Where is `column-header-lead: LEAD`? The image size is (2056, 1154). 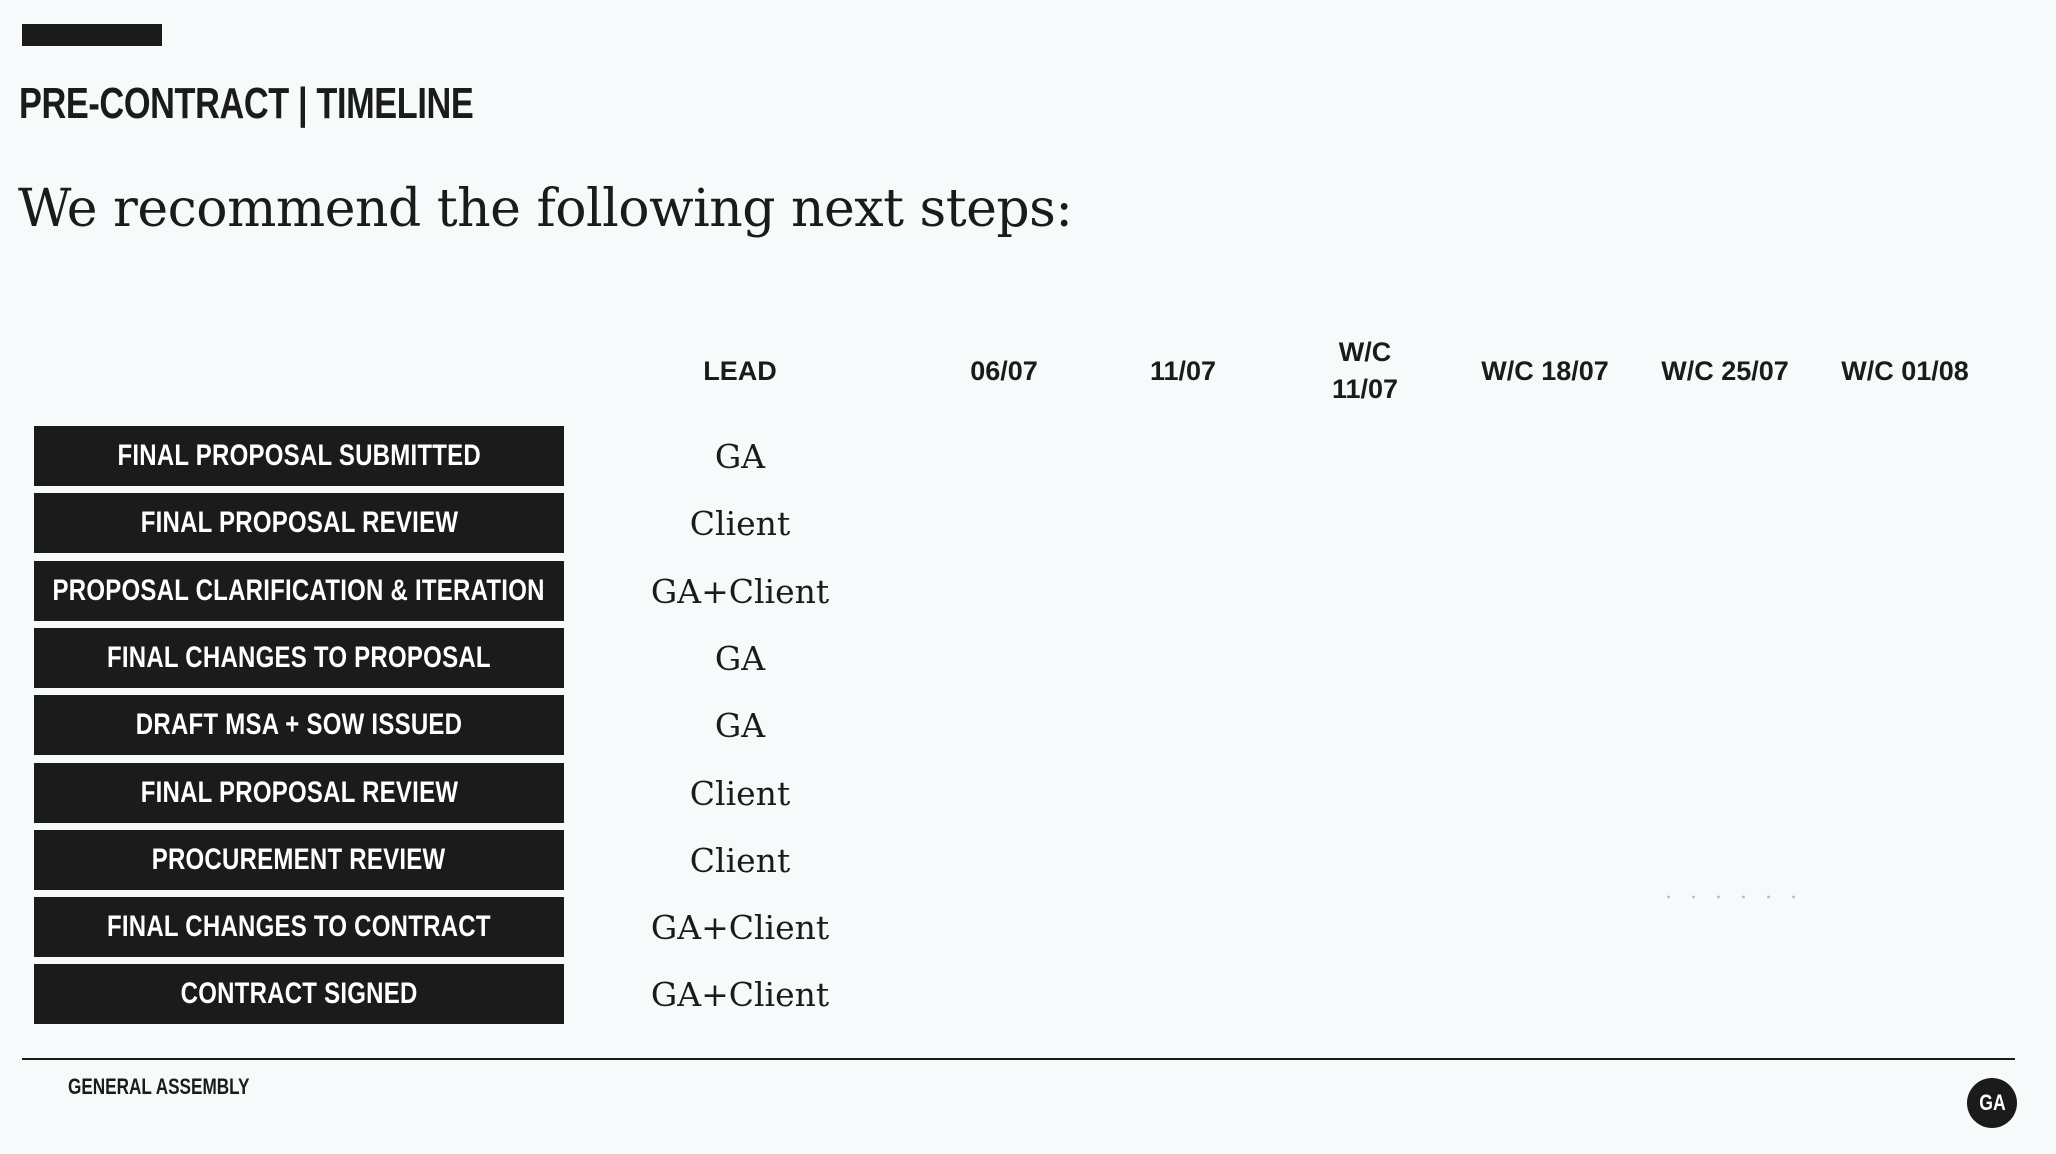 column-header-lead: LEAD is located at coordinates (740, 371).